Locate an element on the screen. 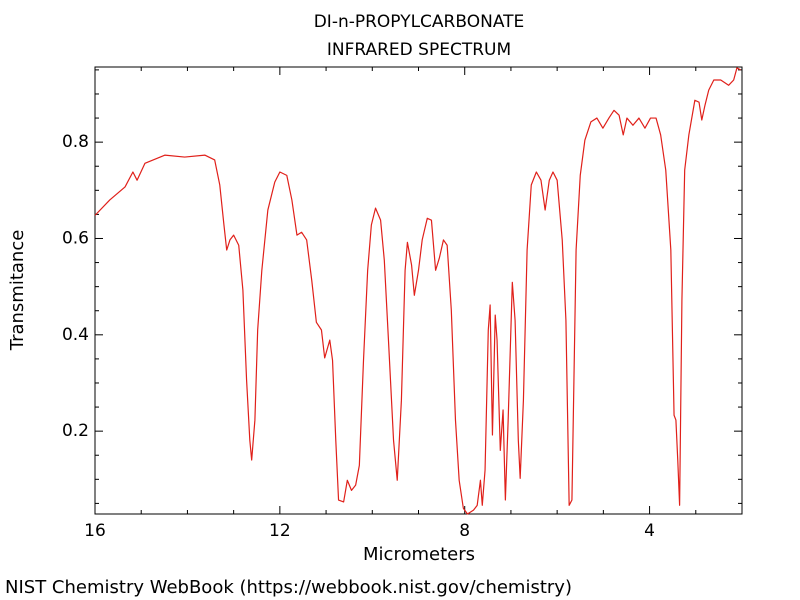  chart-subtitle: INFRARED SPECTRUM is located at coordinates (419, 50).